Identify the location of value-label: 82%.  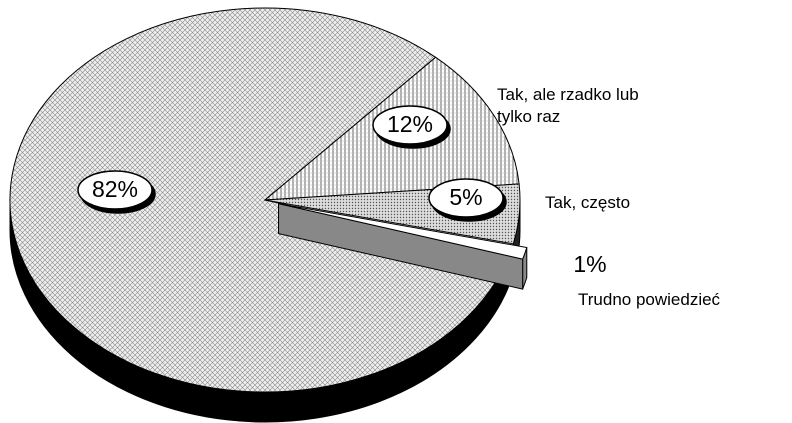
(115, 189).